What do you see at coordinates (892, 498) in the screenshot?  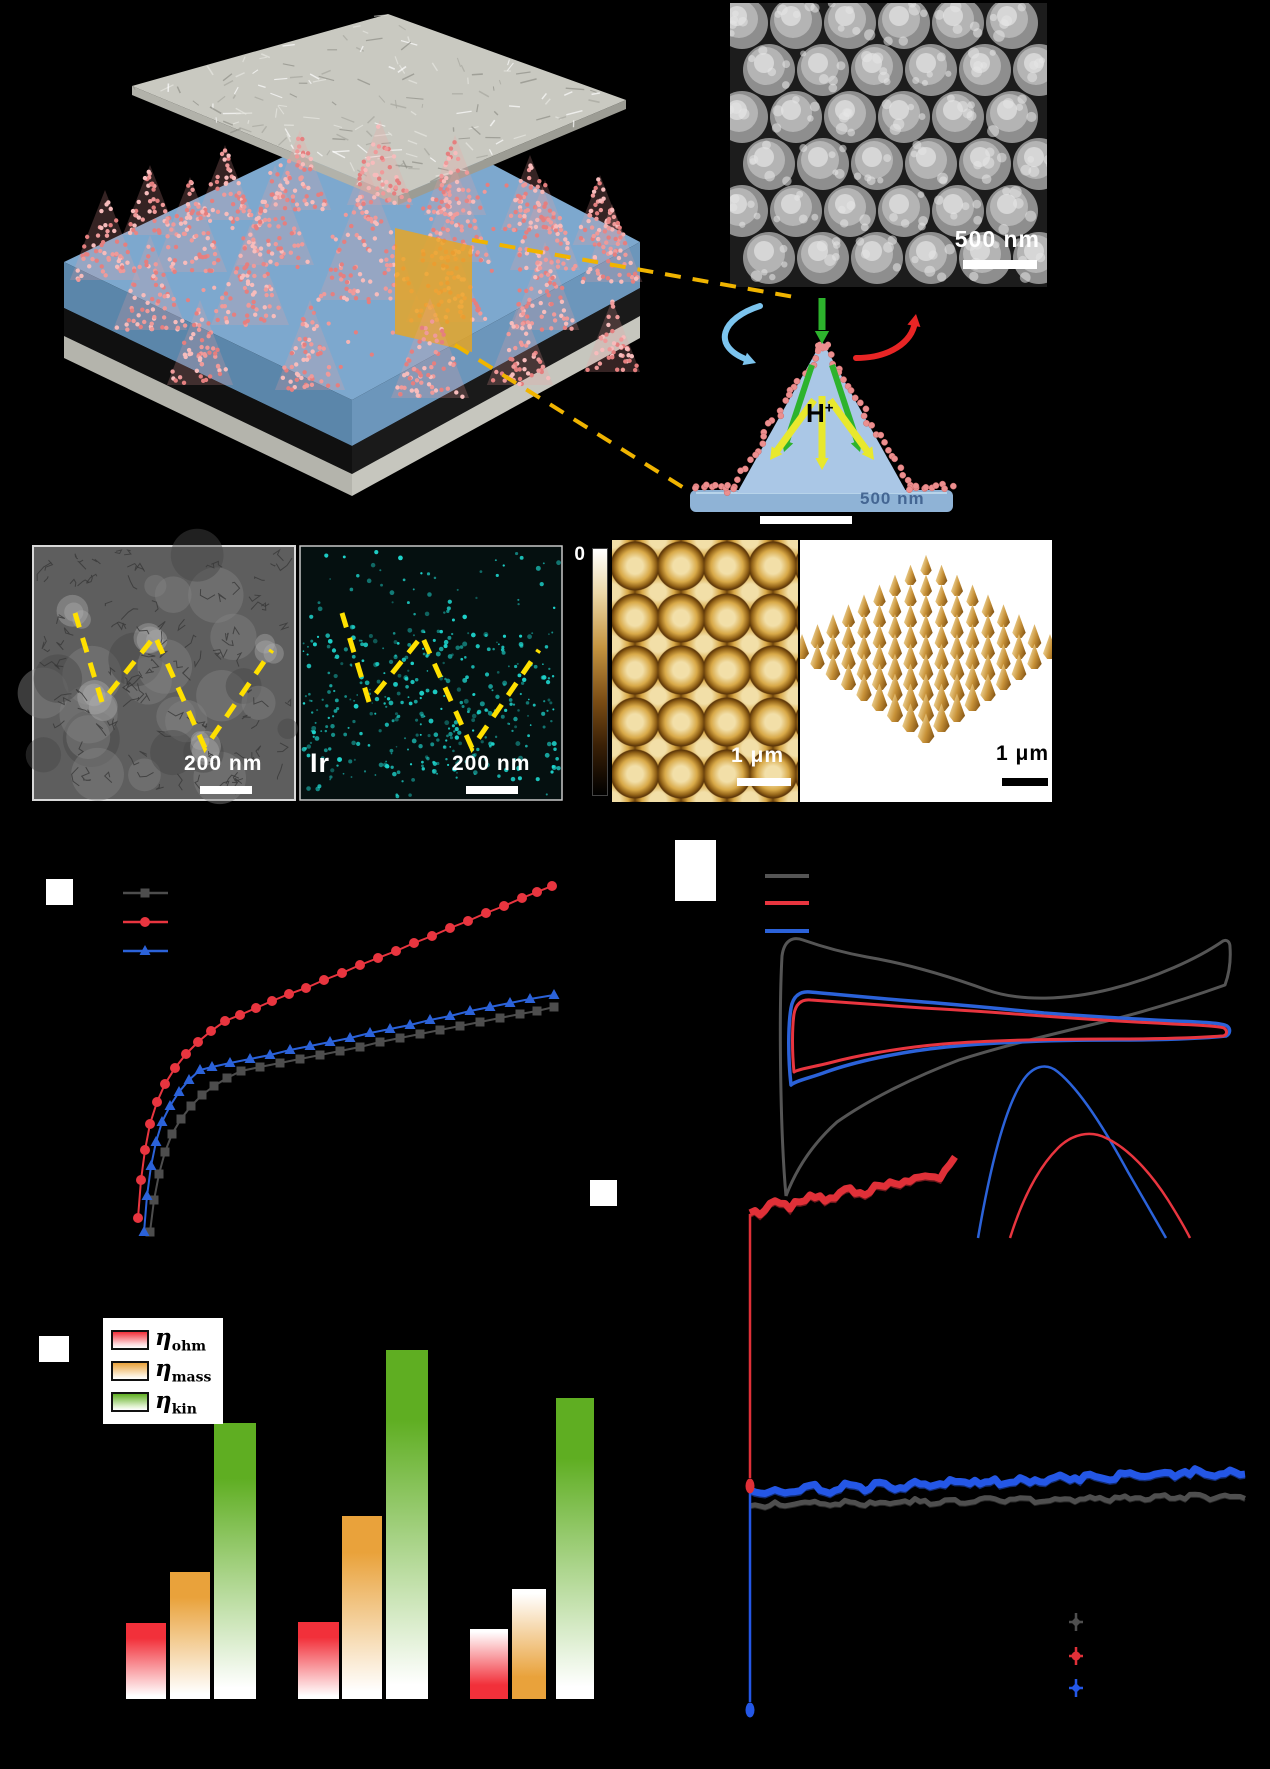 I see `schematic-faint-scale-label: 500 nm` at bounding box center [892, 498].